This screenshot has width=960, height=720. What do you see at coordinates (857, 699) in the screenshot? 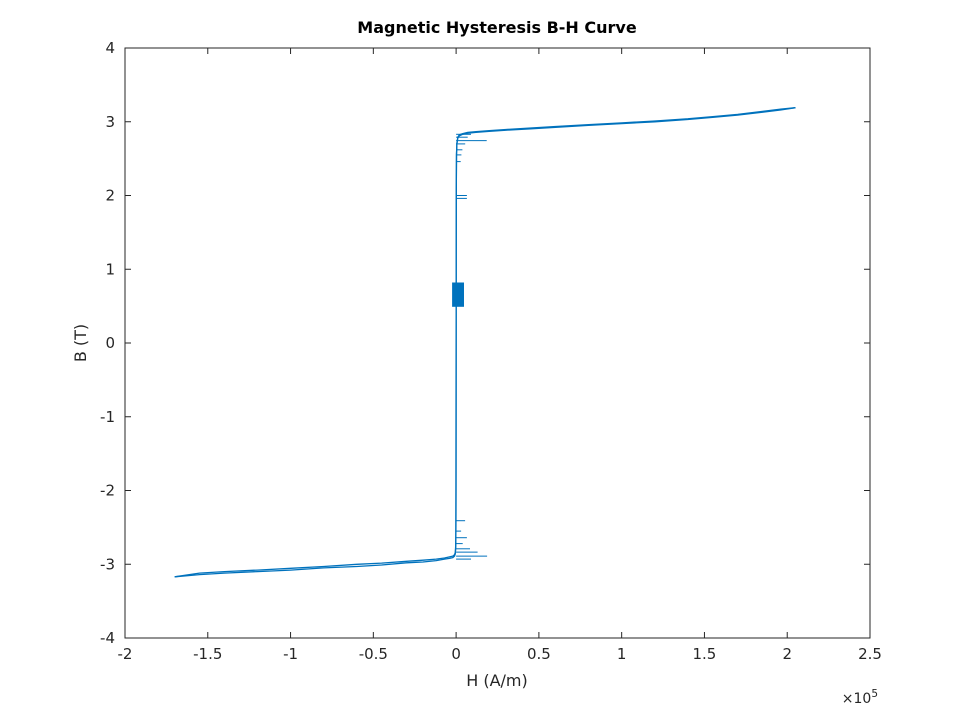
I see `x-axis-exponent-base: ×10` at bounding box center [857, 699].